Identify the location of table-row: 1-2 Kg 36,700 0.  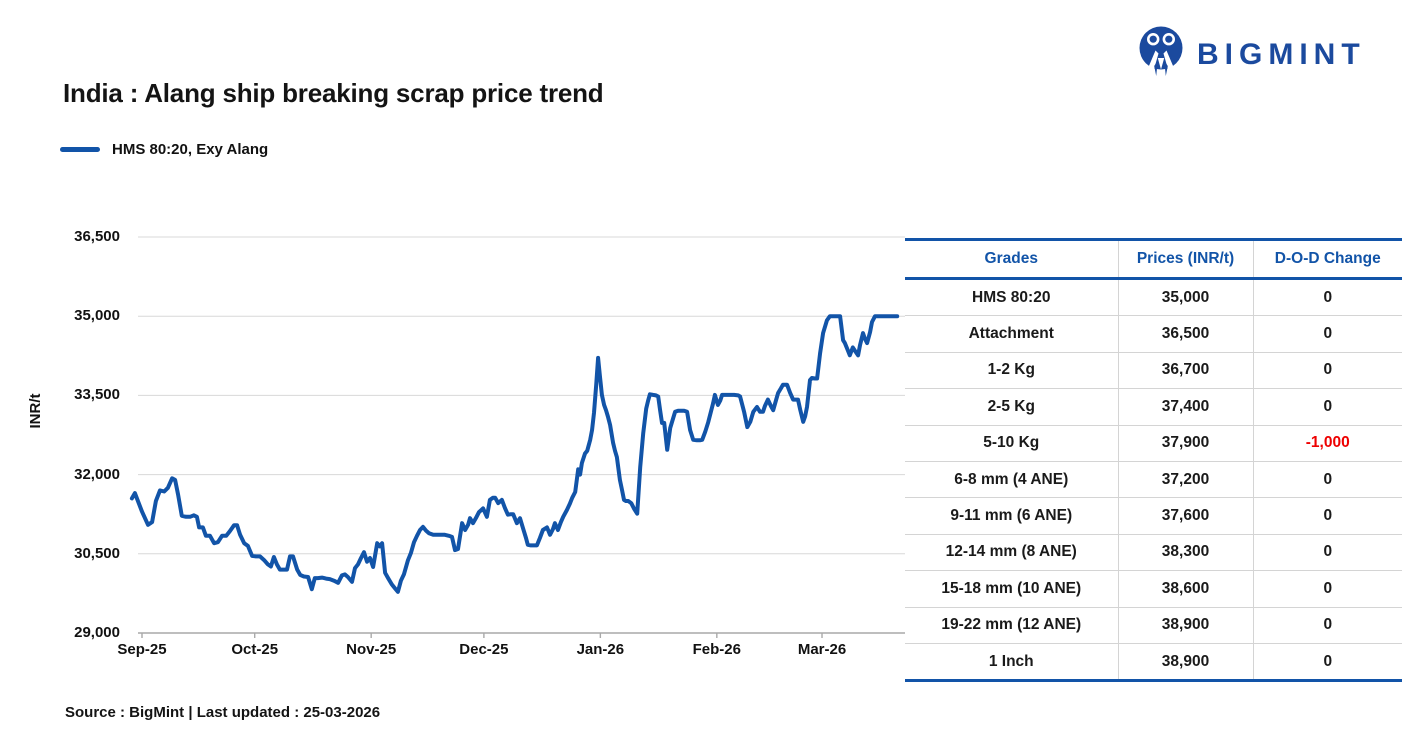
(1153, 371).